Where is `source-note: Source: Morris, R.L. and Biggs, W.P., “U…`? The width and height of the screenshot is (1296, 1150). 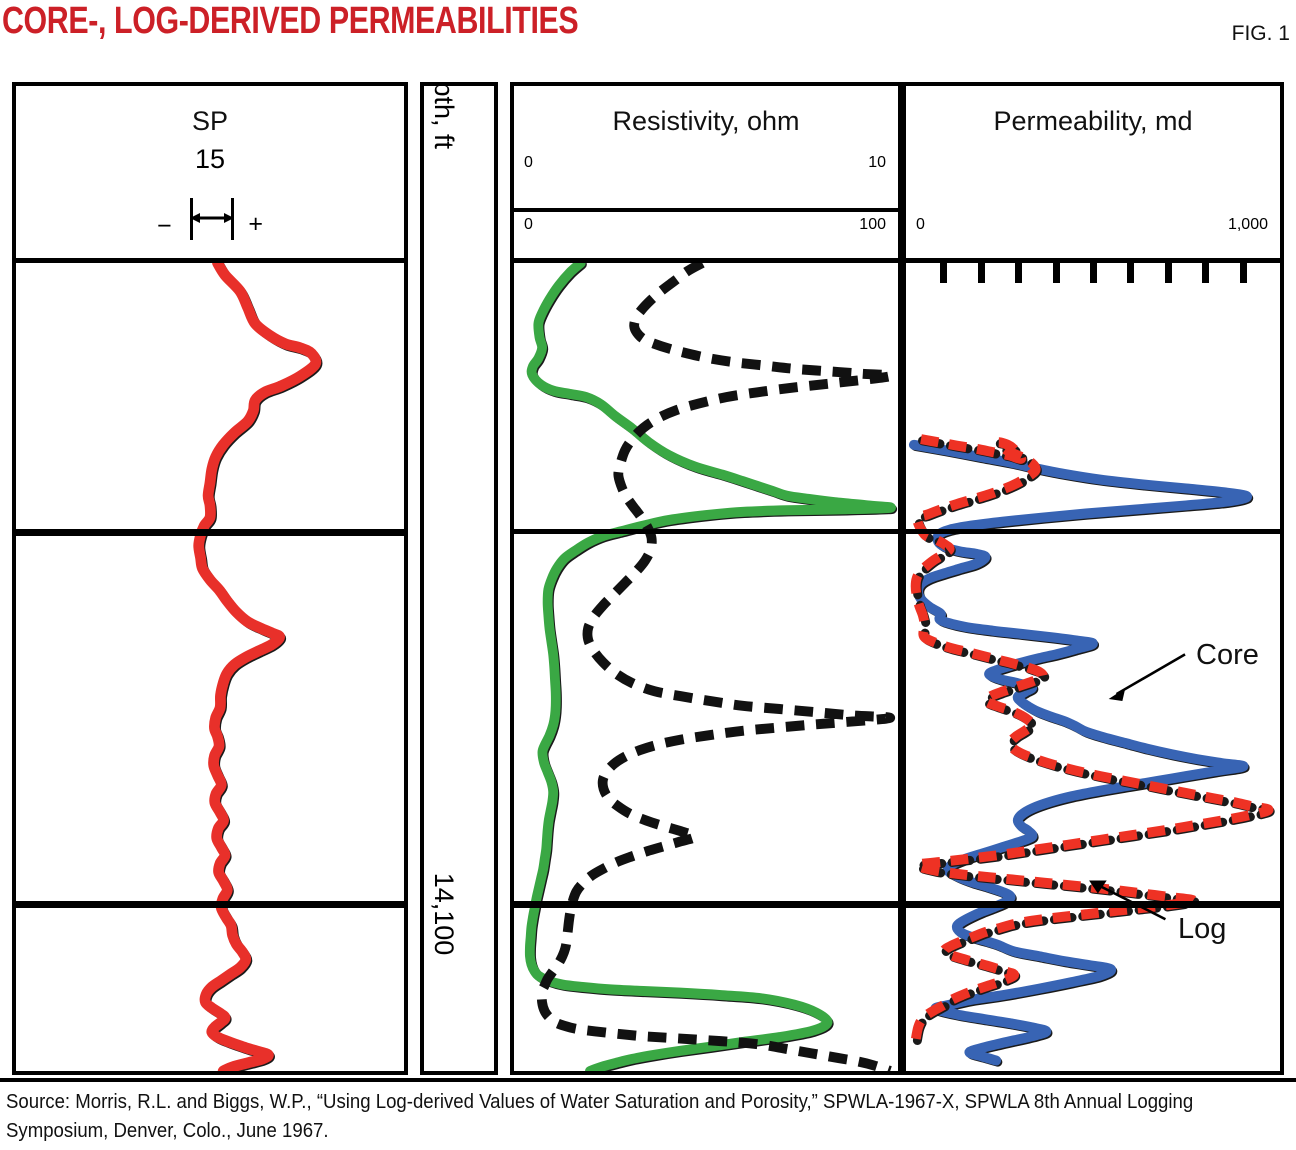 source-note: Source: Morris, R.L. and Biggs, W.P., “U… is located at coordinates (600, 1116).